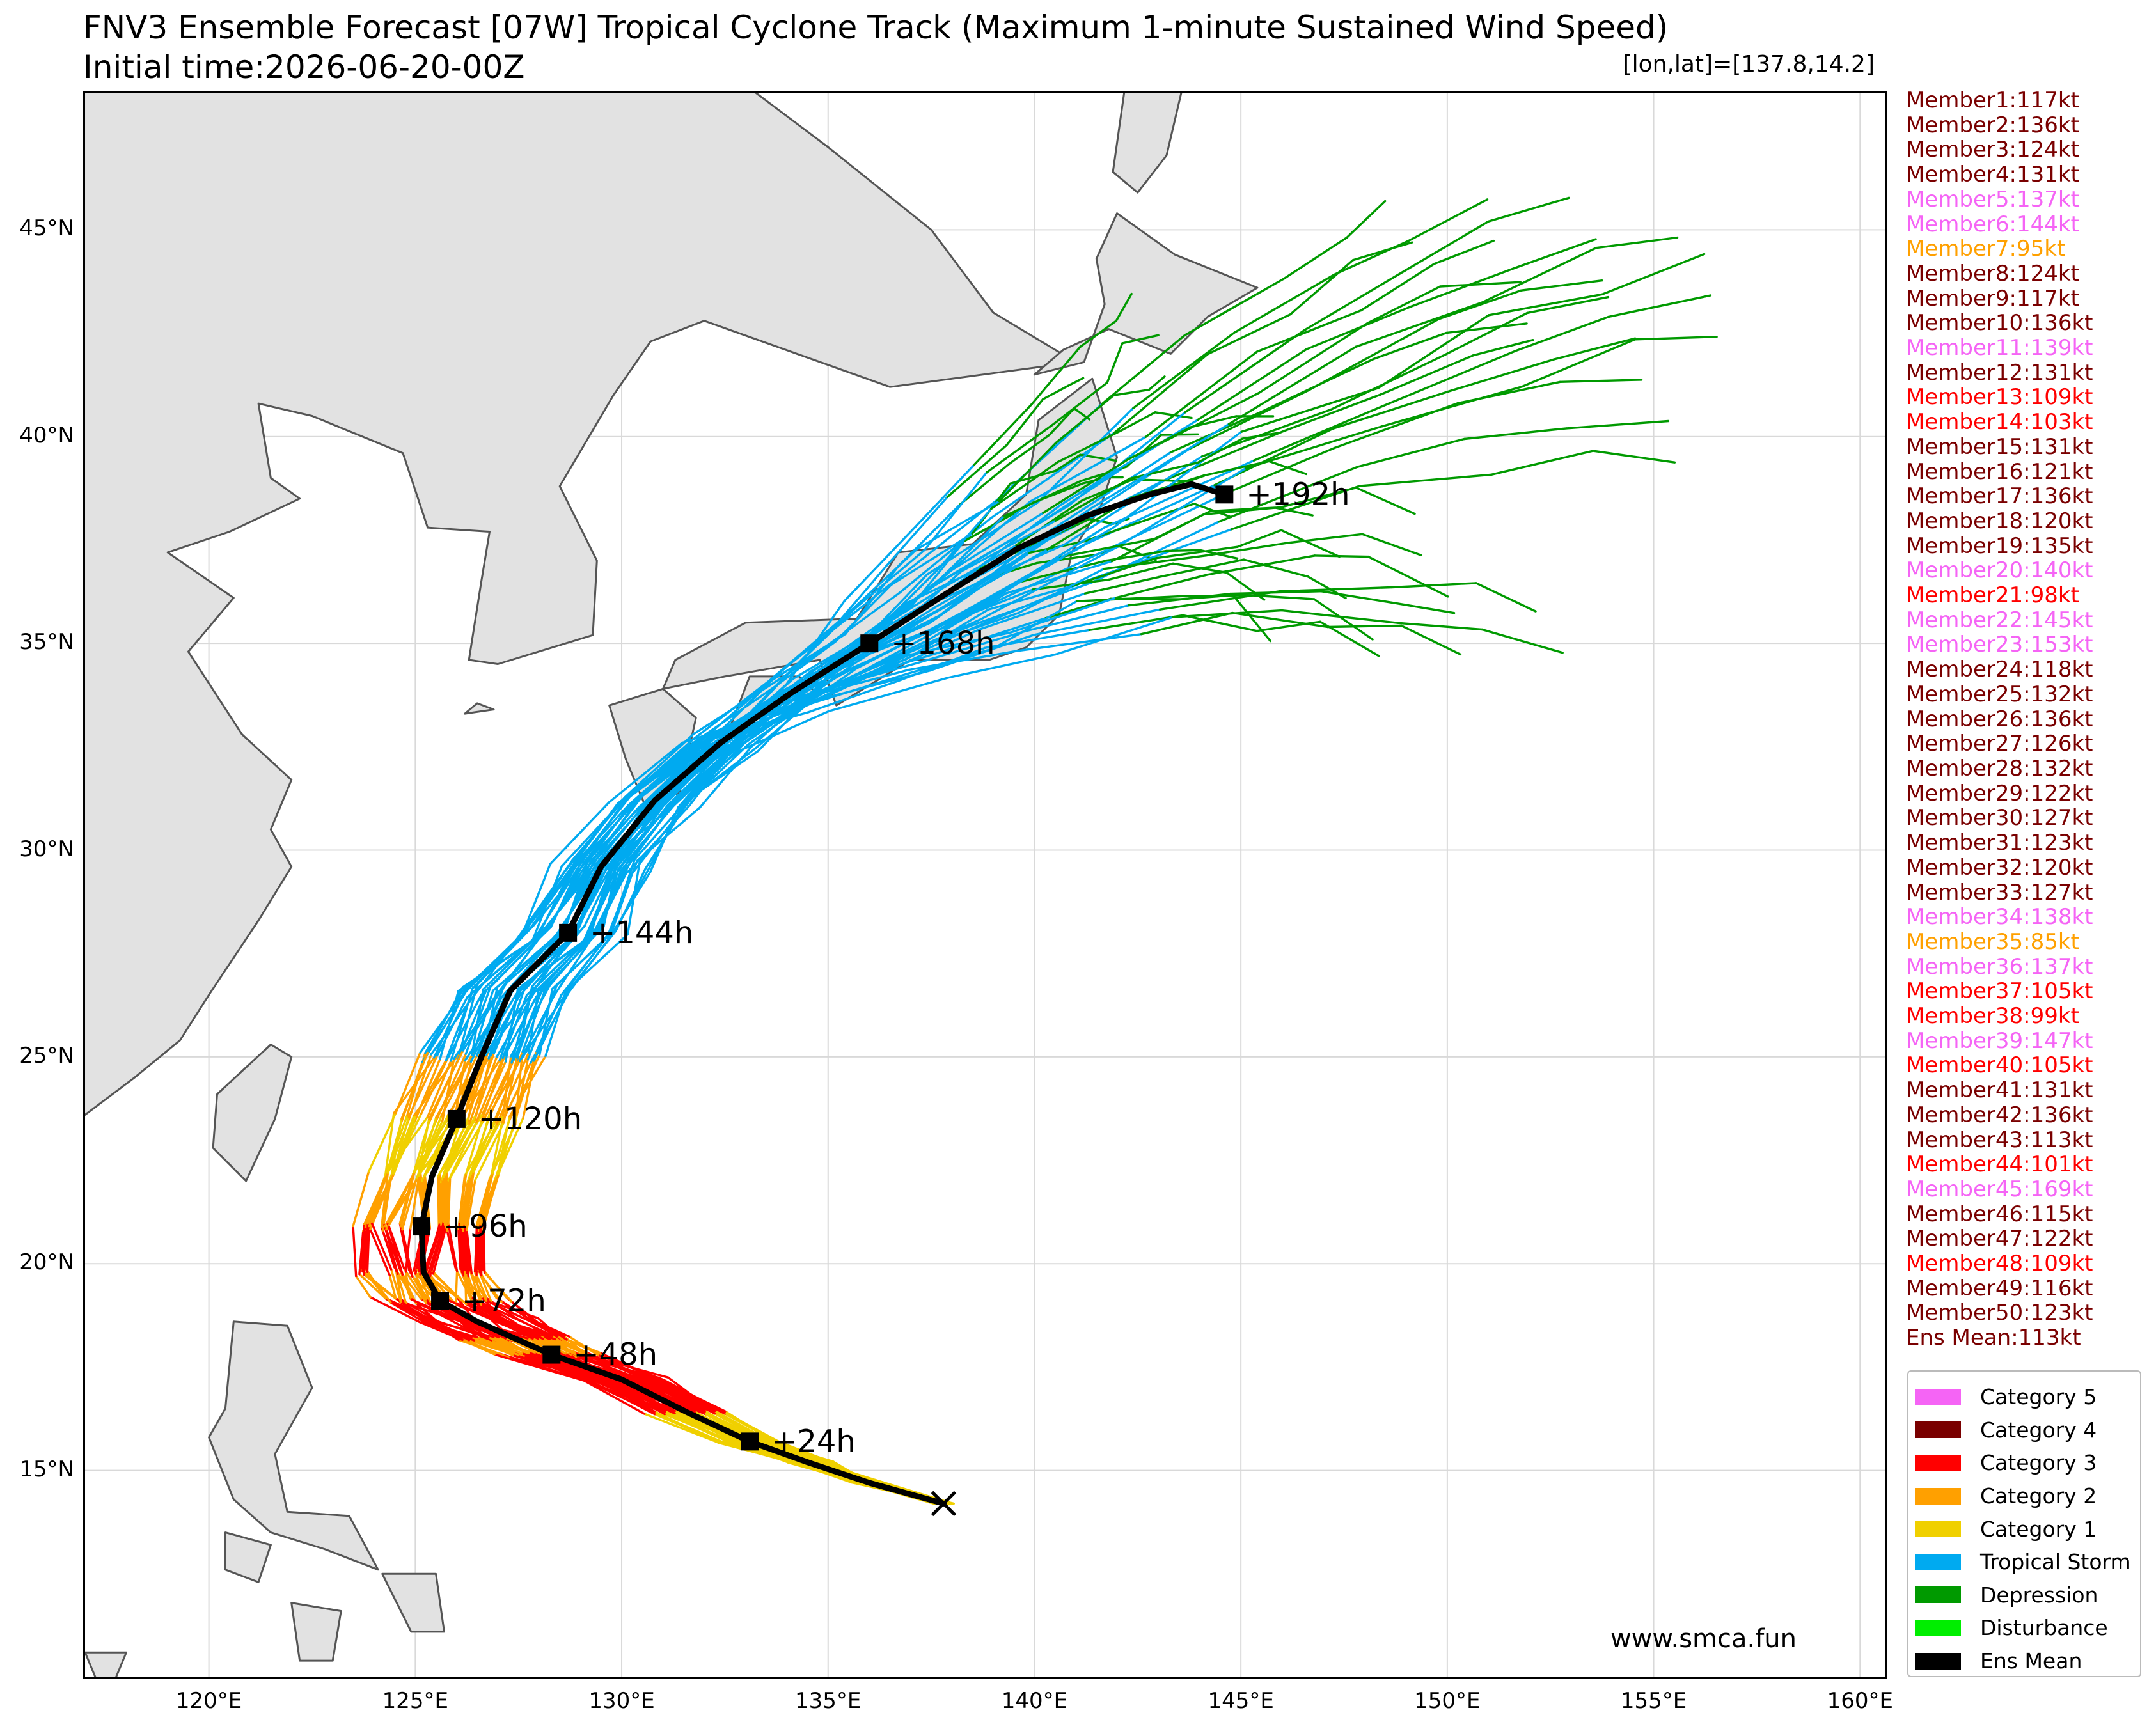 This screenshot has width=2156, height=1722. Describe the element at coordinates (1999, 719) in the screenshot. I see `member-intensity: Member26:136kt` at that location.